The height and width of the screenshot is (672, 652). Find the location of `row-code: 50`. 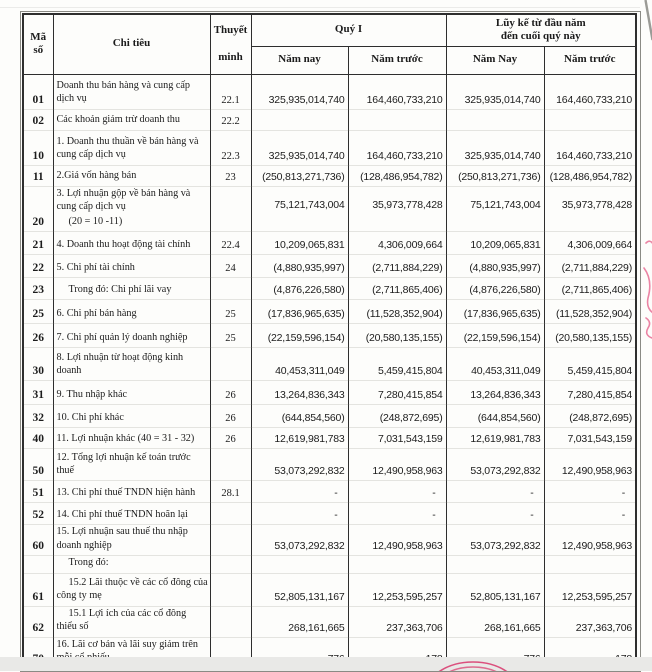

row-code: 50 is located at coordinates (38, 465).